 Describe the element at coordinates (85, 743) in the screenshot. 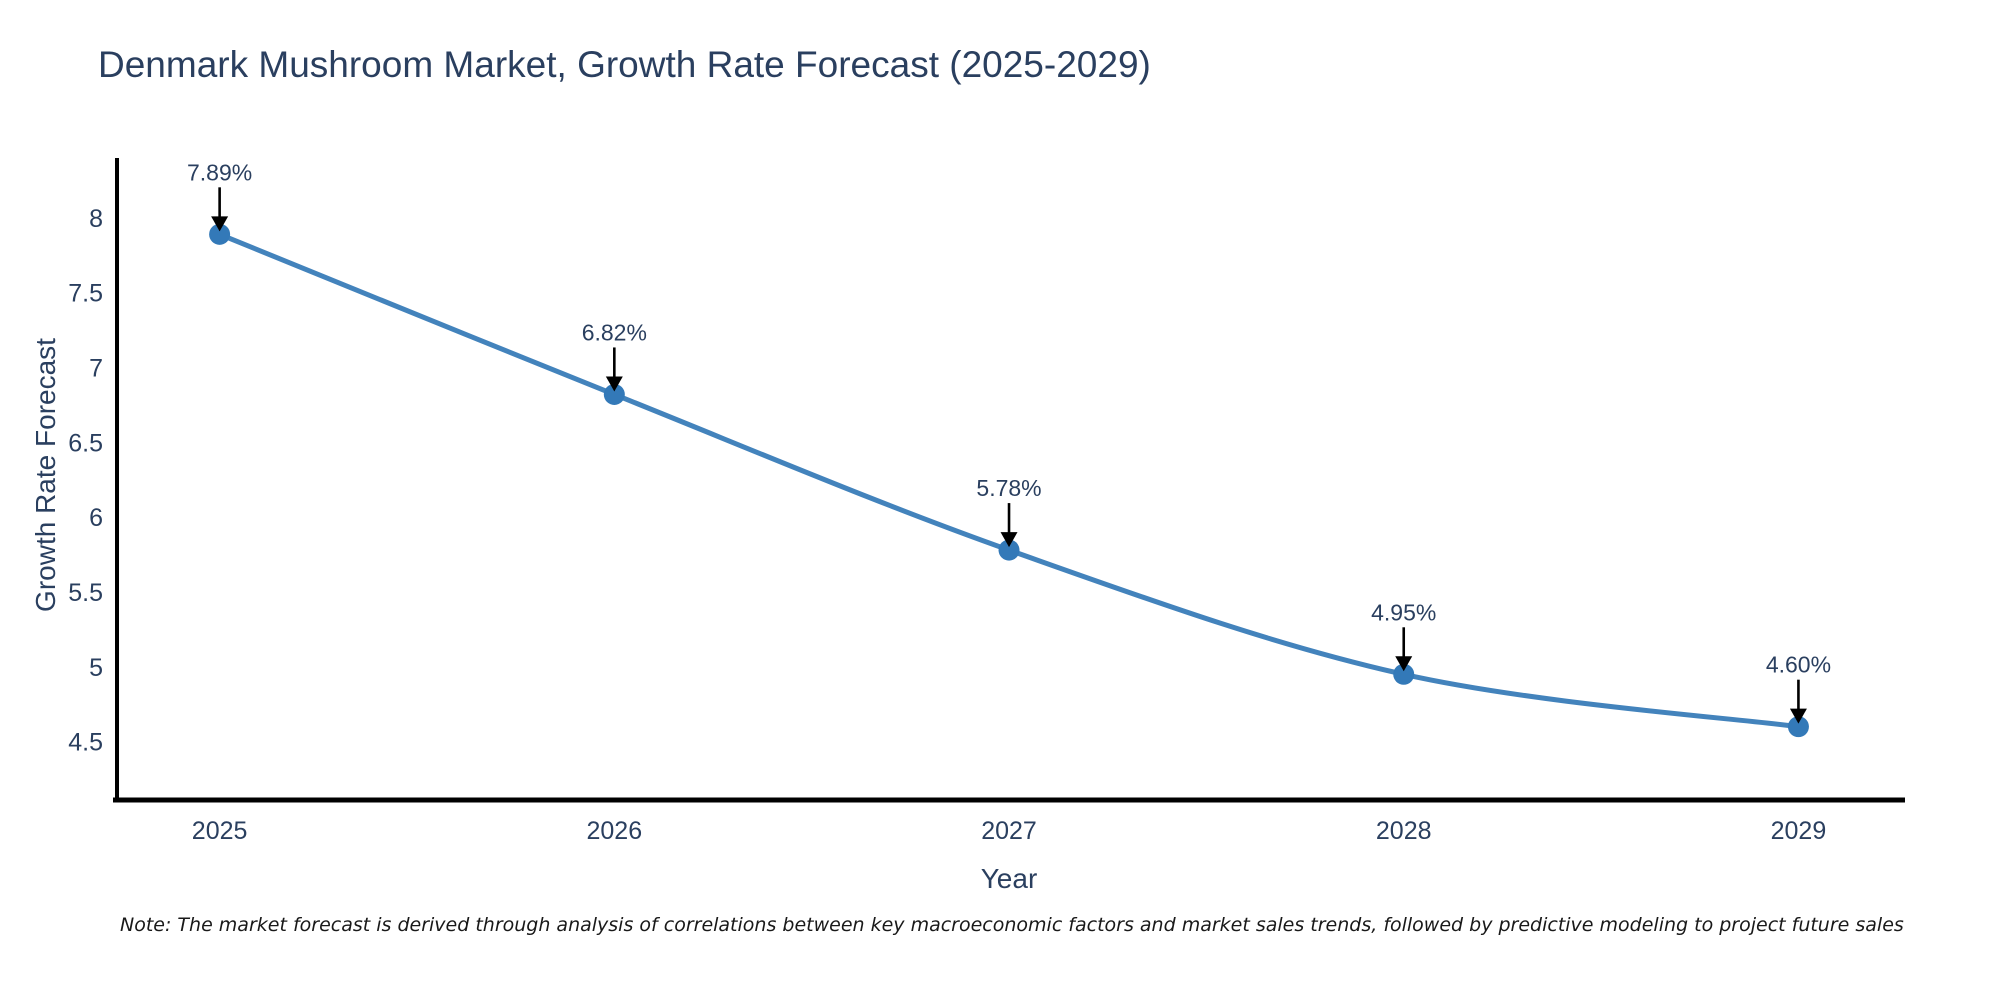

I see `y-tick-label: 4.5` at that location.